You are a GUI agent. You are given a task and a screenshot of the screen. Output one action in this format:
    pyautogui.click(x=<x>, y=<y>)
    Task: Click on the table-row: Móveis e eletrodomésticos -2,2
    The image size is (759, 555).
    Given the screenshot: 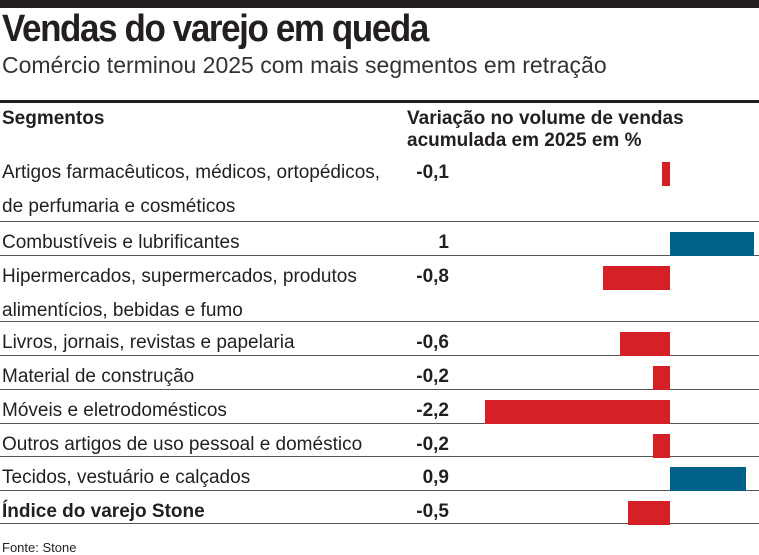 What is the action you would take?
    pyautogui.click(x=379, y=407)
    